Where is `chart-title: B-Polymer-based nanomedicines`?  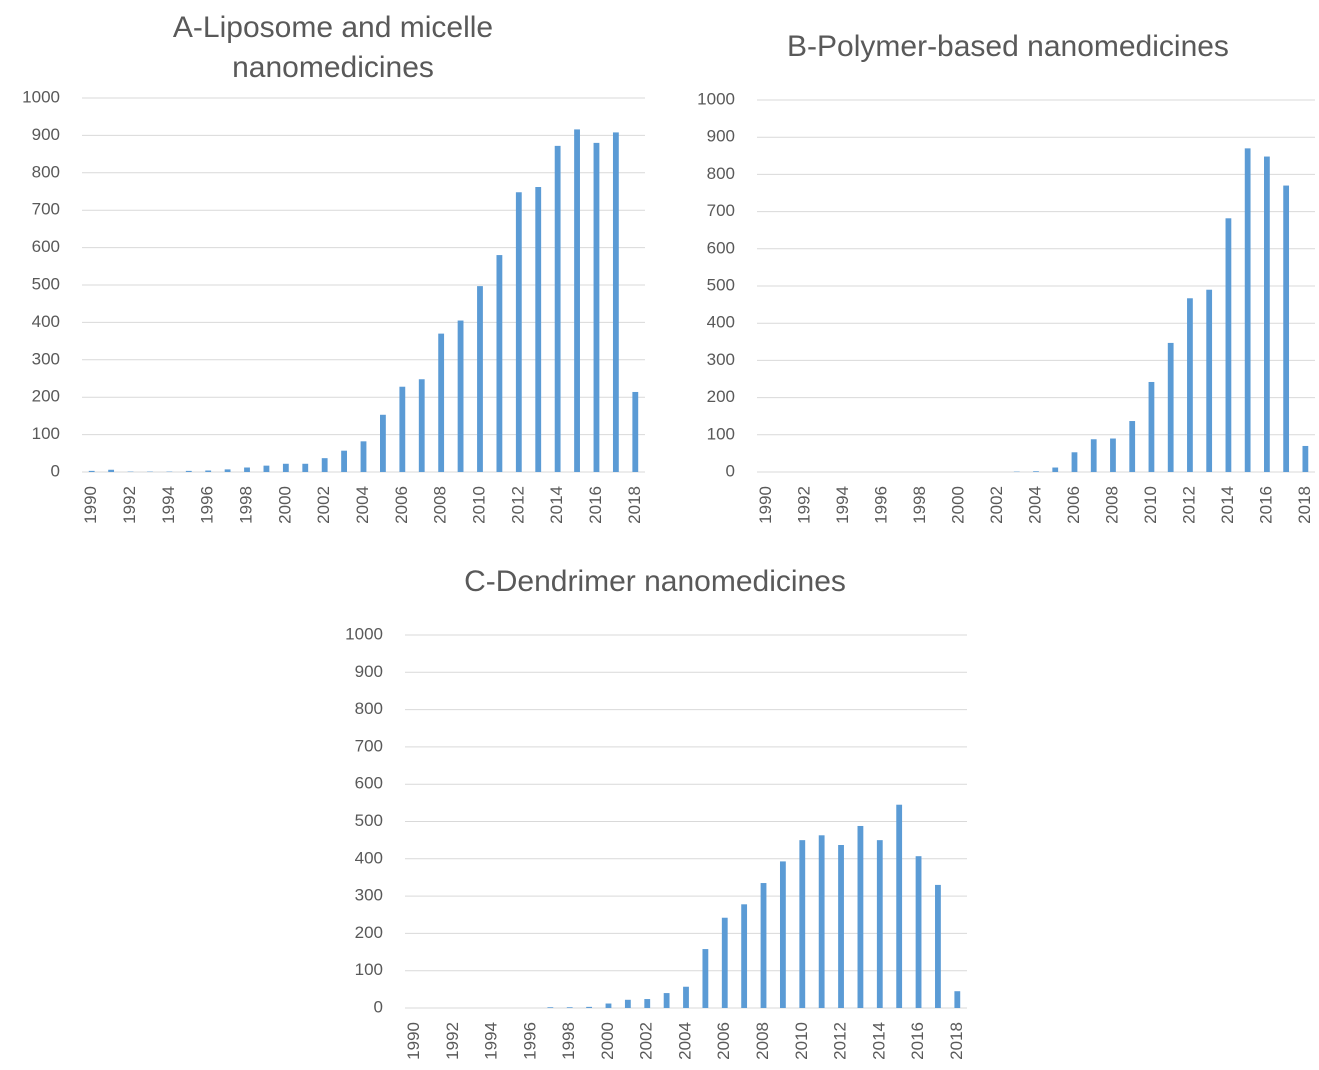 chart-title: B-Polymer-based nanomedicines is located at coordinates (1008, 46).